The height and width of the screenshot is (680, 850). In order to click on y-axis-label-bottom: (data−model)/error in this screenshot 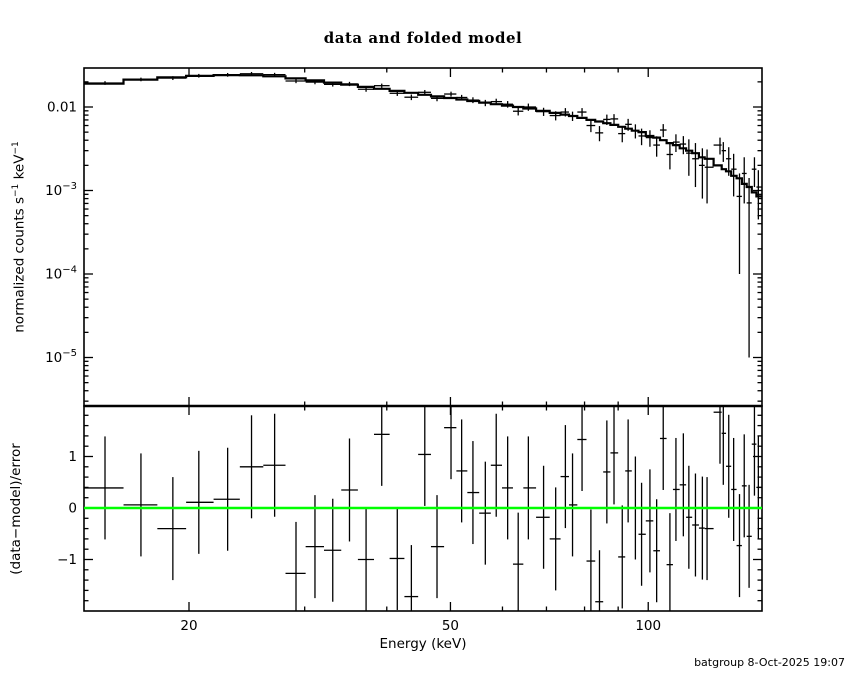, I will do `click(16, 509)`.